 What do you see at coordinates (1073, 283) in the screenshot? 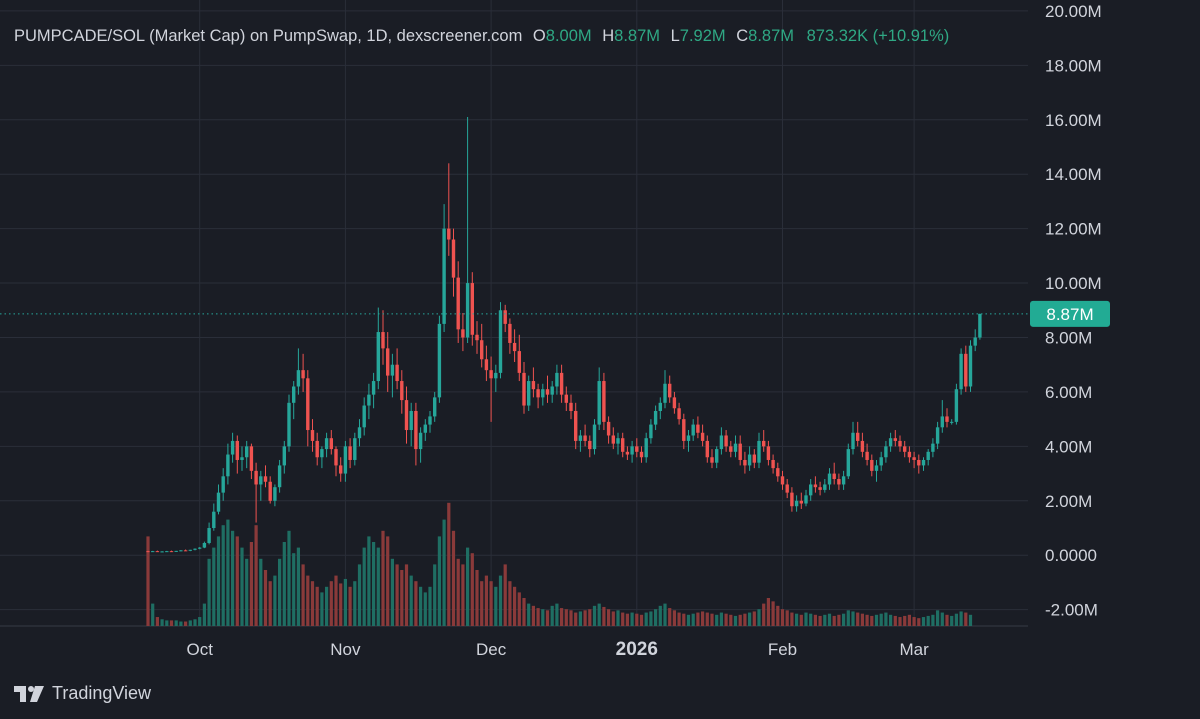
I see `y-tick-label: 10.00M` at bounding box center [1073, 283].